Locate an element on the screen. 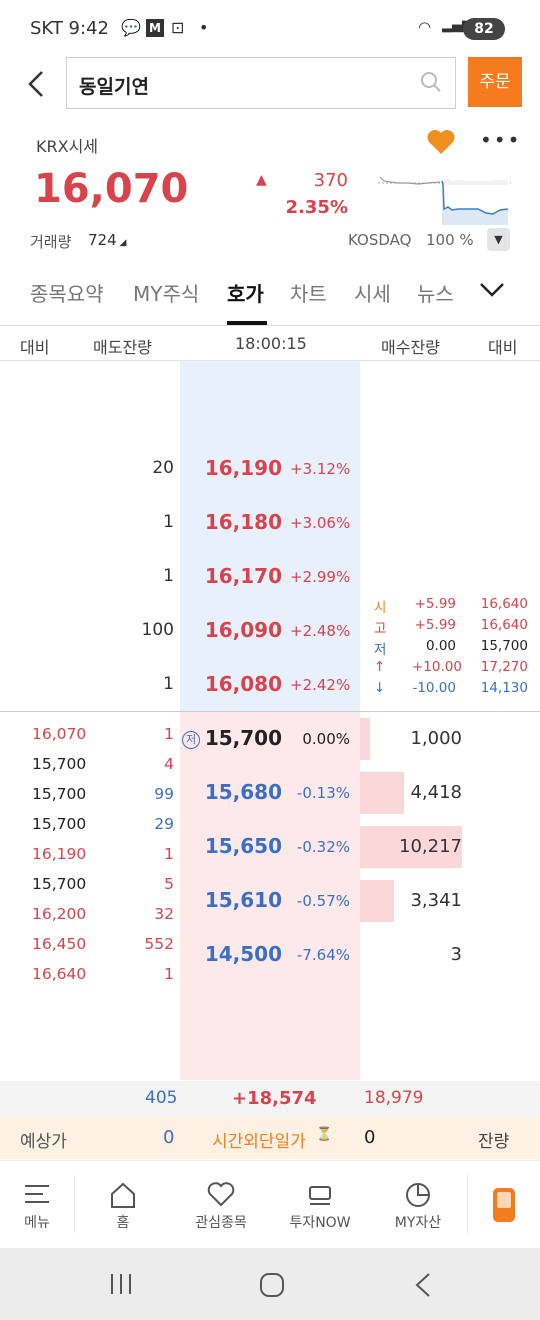  ask-price: 16,090 is located at coordinates (243, 630).